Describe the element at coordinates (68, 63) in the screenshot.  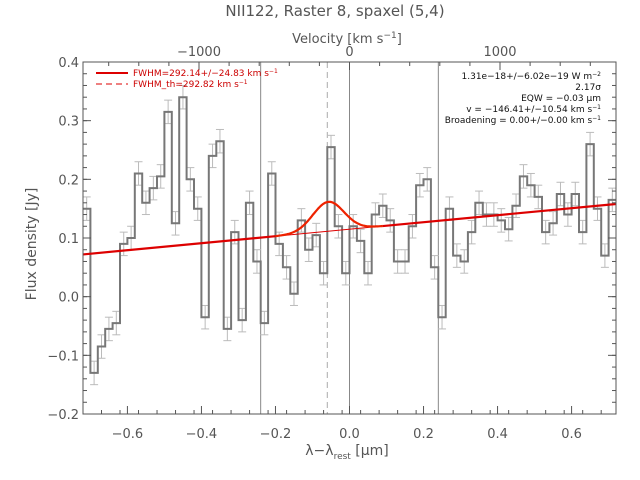
I see `y-tick-label: 0.4` at that location.